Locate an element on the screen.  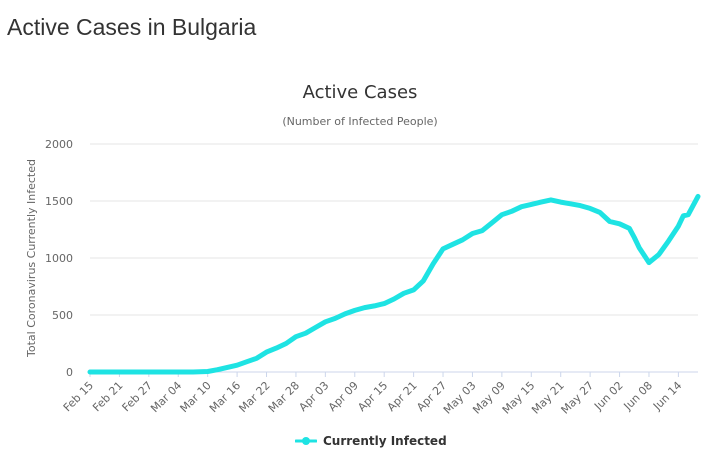
y-tick-label: 500 is located at coordinates (62, 315).